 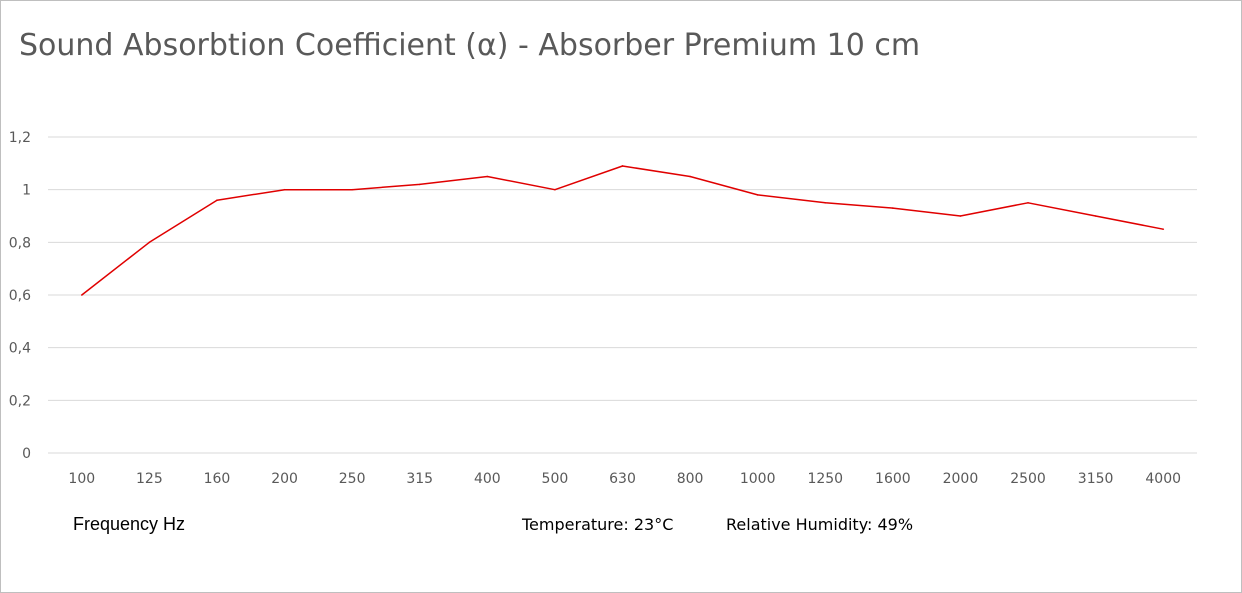 What do you see at coordinates (961, 479) in the screenshot?
I see `x-tick-label: 2000` at bounding box center [961, 479].